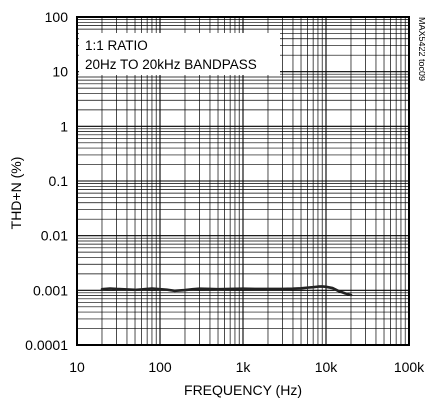  Describe the element at coordinates (46, 345) in the screenshot. I see `y-tick-label: 0.0001` at that location.